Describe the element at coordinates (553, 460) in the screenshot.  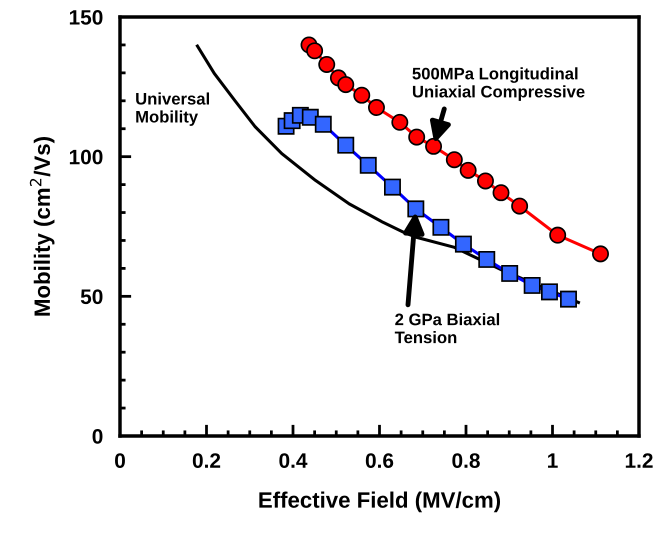
I see `x-tick-label: 1` at that location.